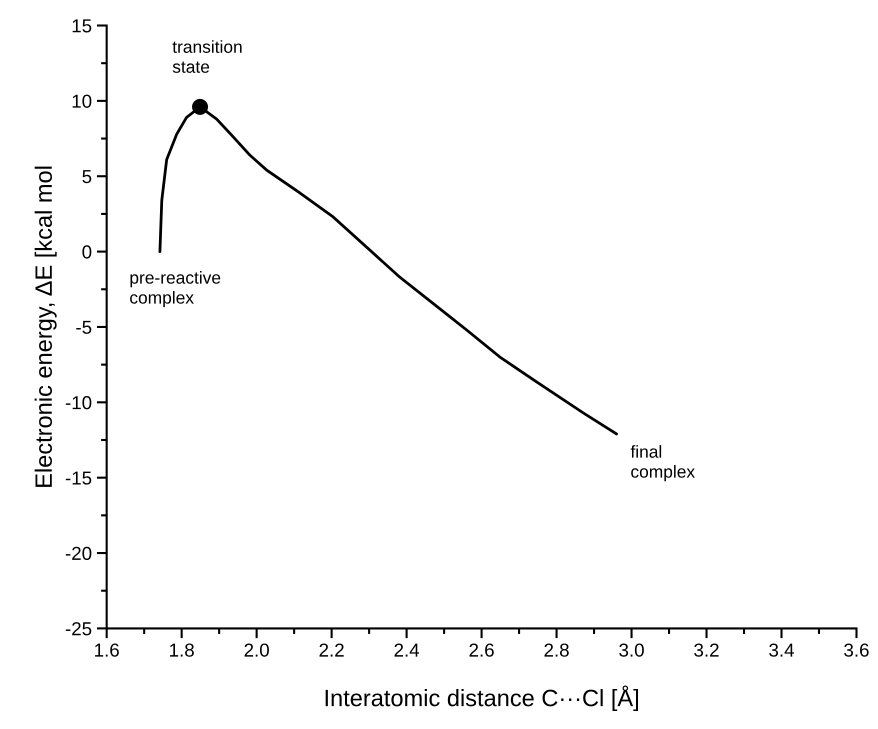 The image size is (878, 729). What do you see at coordinates (631, 650) in the screenshot?
I see `text: 3.0` at bounding box center [631, 650].